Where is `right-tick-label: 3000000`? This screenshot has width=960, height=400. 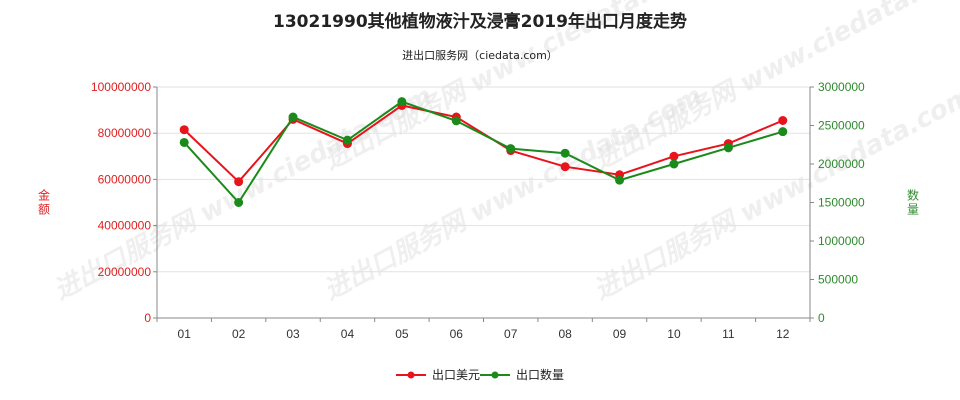 right-tick-label: 3000000 is located at coordinates (841, 87).